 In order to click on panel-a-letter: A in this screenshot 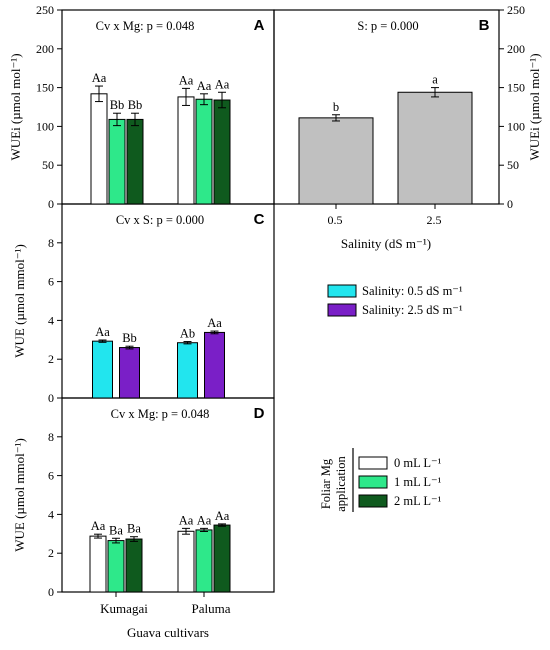, I will do `click(259, 25)`.